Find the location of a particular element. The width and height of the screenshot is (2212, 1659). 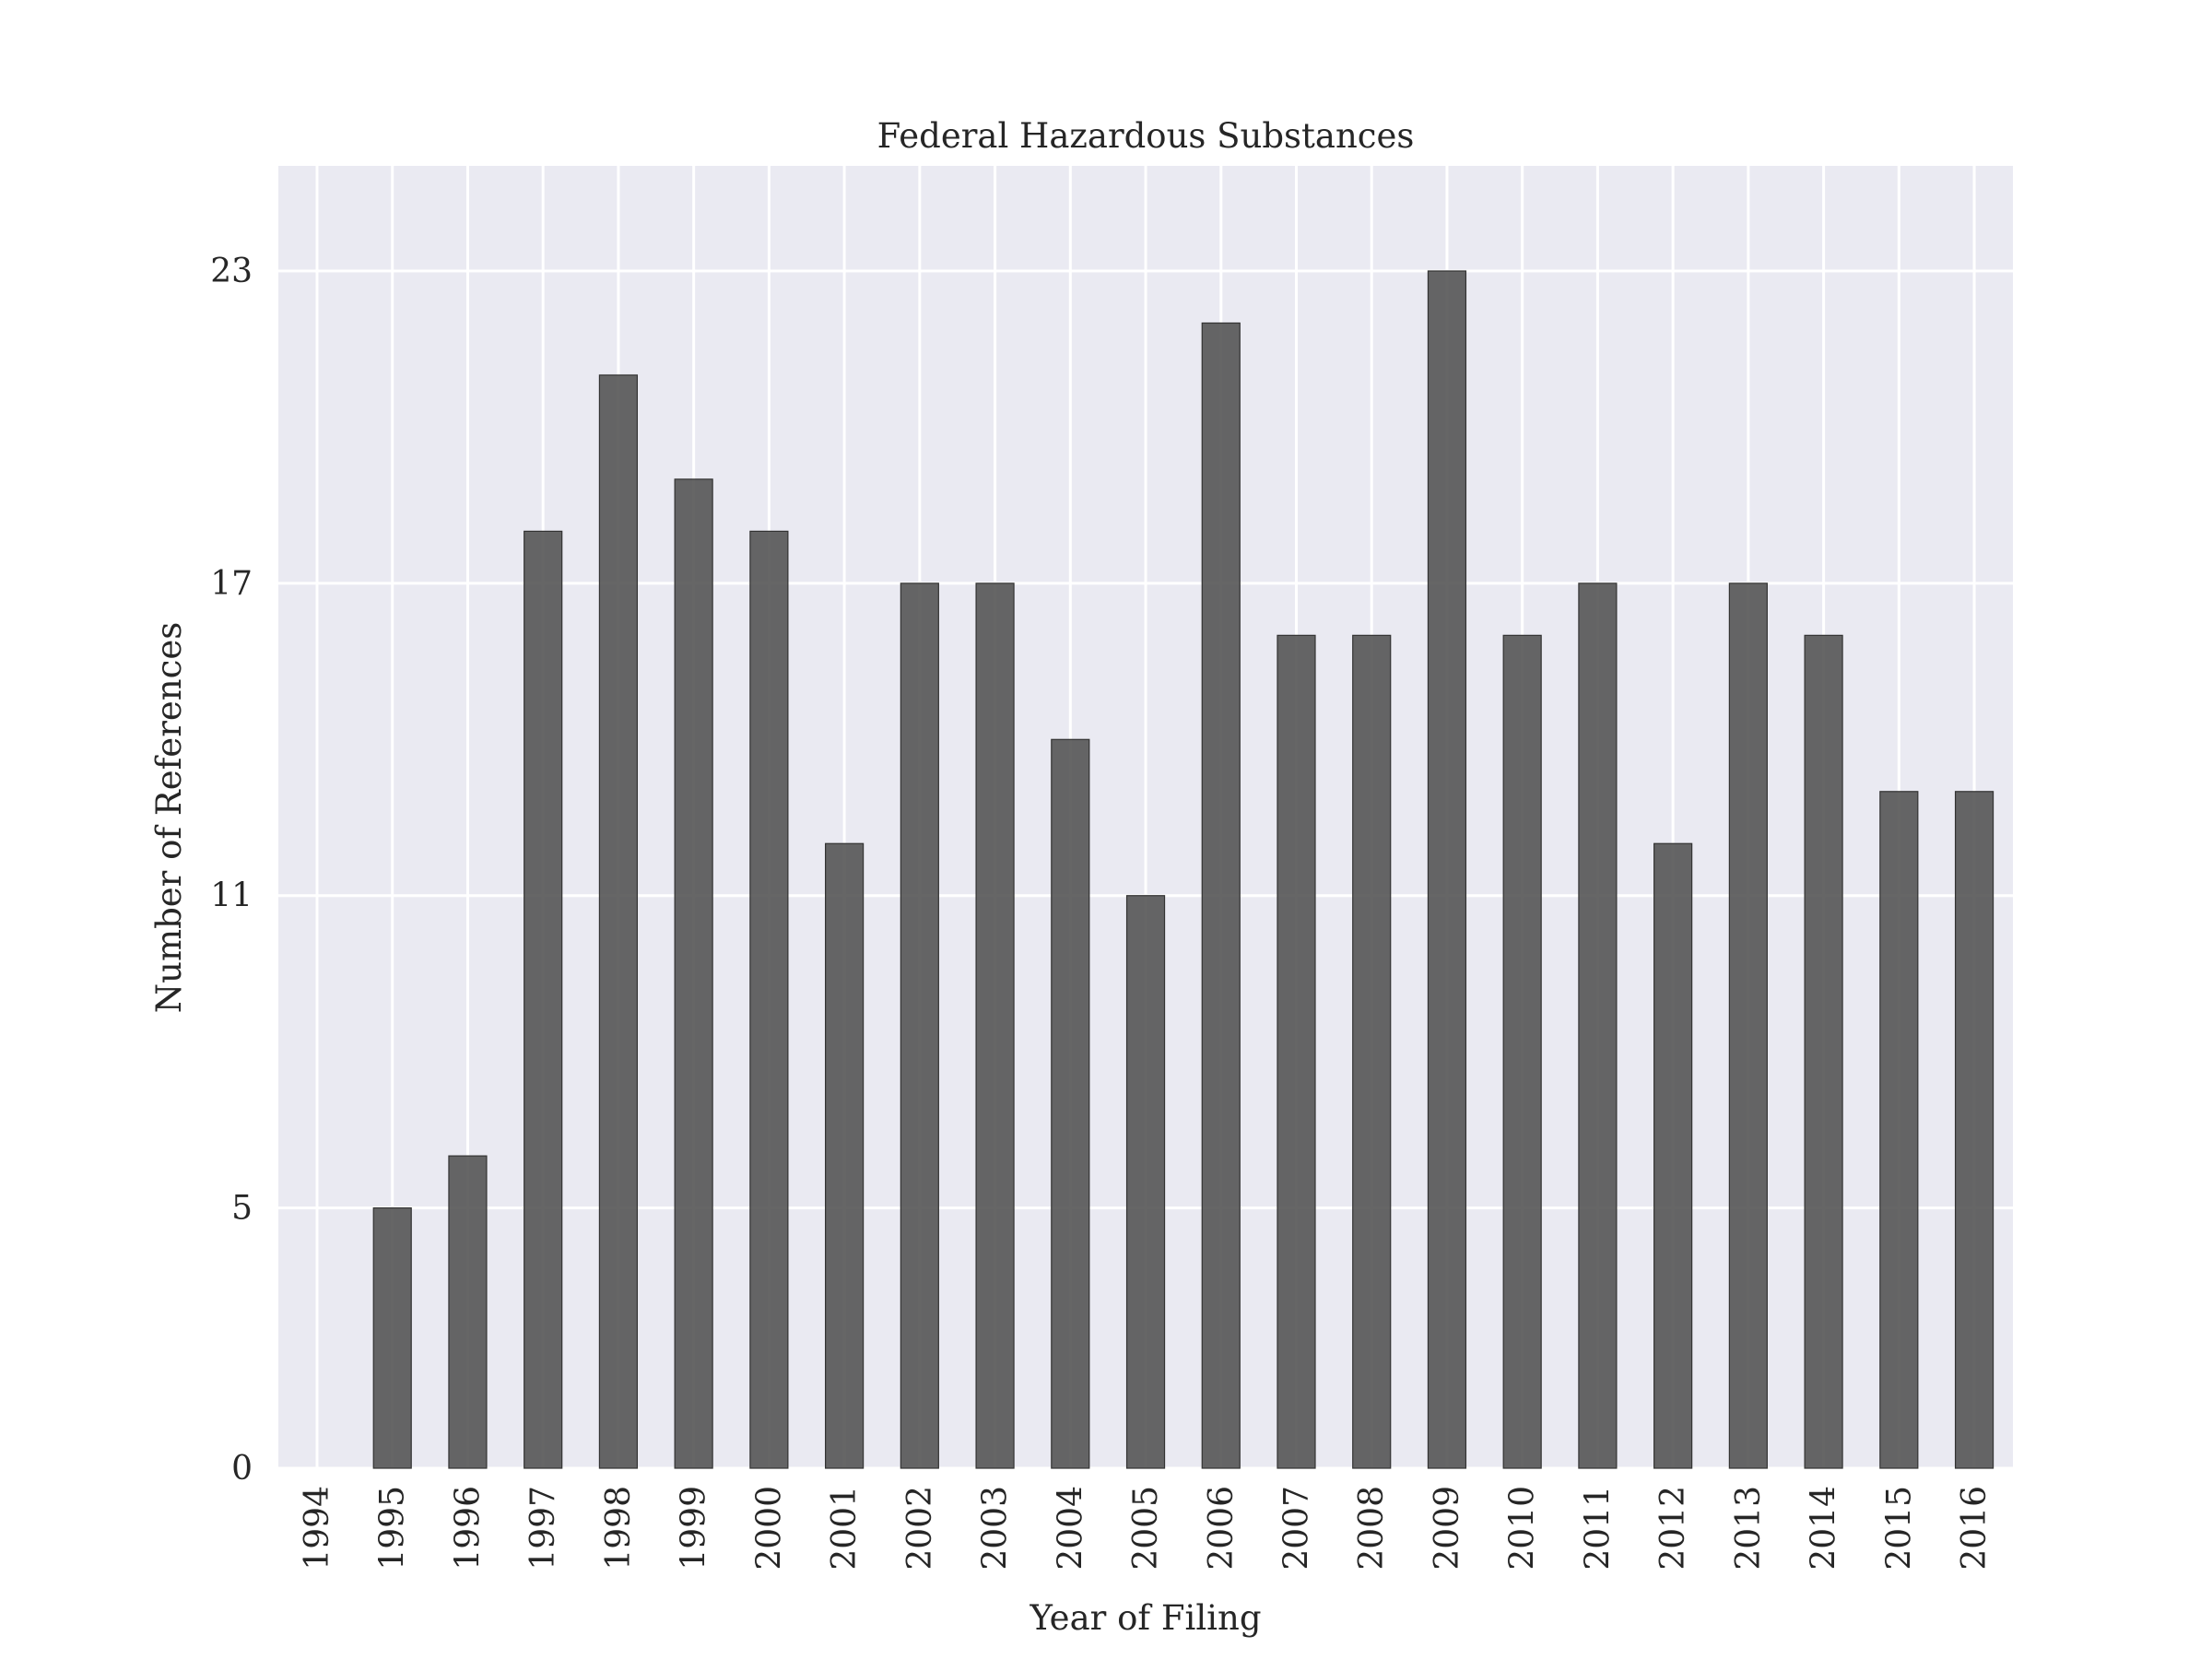

x-tick-label: 2013 is located at coordinates (1749, 1528).